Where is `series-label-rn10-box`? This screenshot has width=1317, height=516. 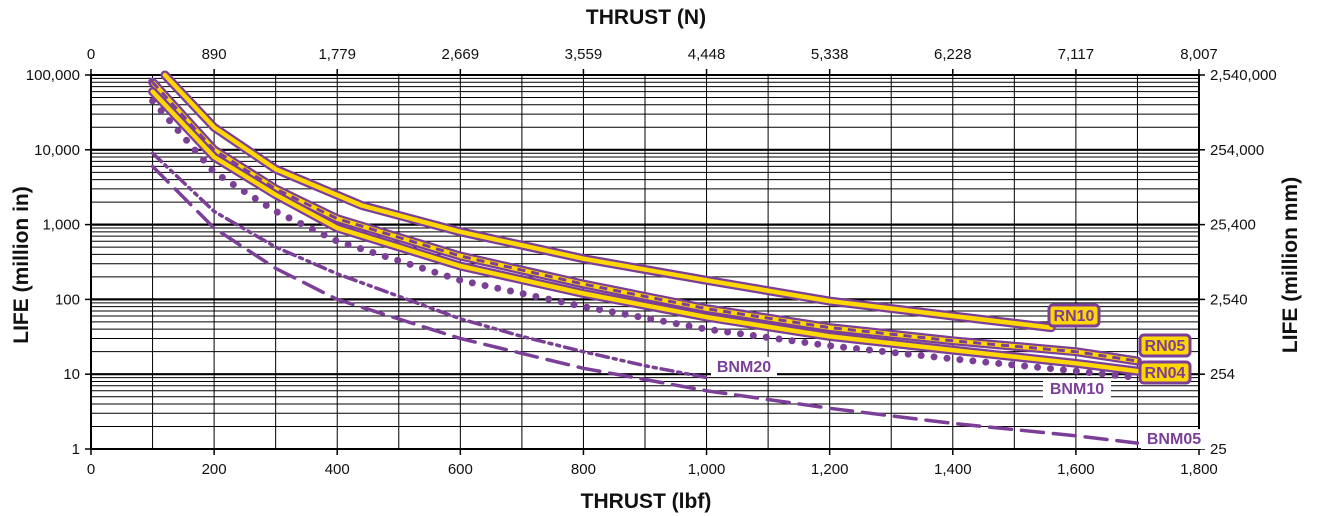
series-label-rn10-box is located at coordinates (1074, 315).